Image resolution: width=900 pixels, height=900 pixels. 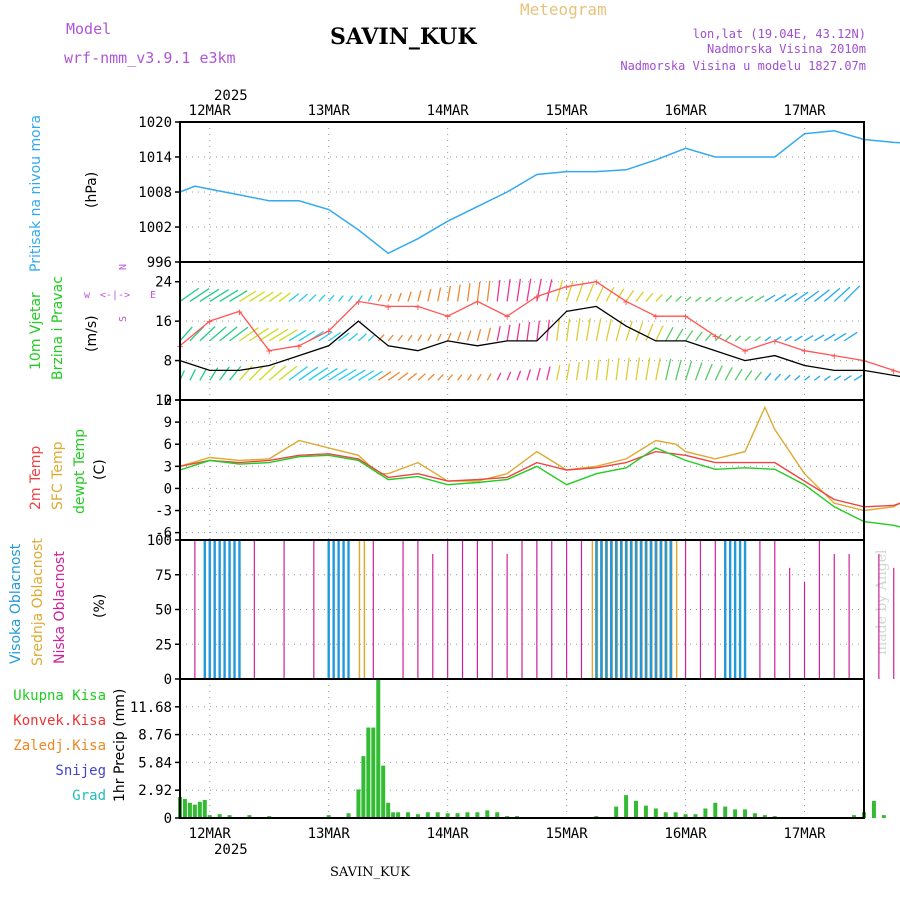 What do you see at coordinates (155, 228) in the screenshot?
I see `pressure-ytick-label: 1002` at bounding box center [155, 228].